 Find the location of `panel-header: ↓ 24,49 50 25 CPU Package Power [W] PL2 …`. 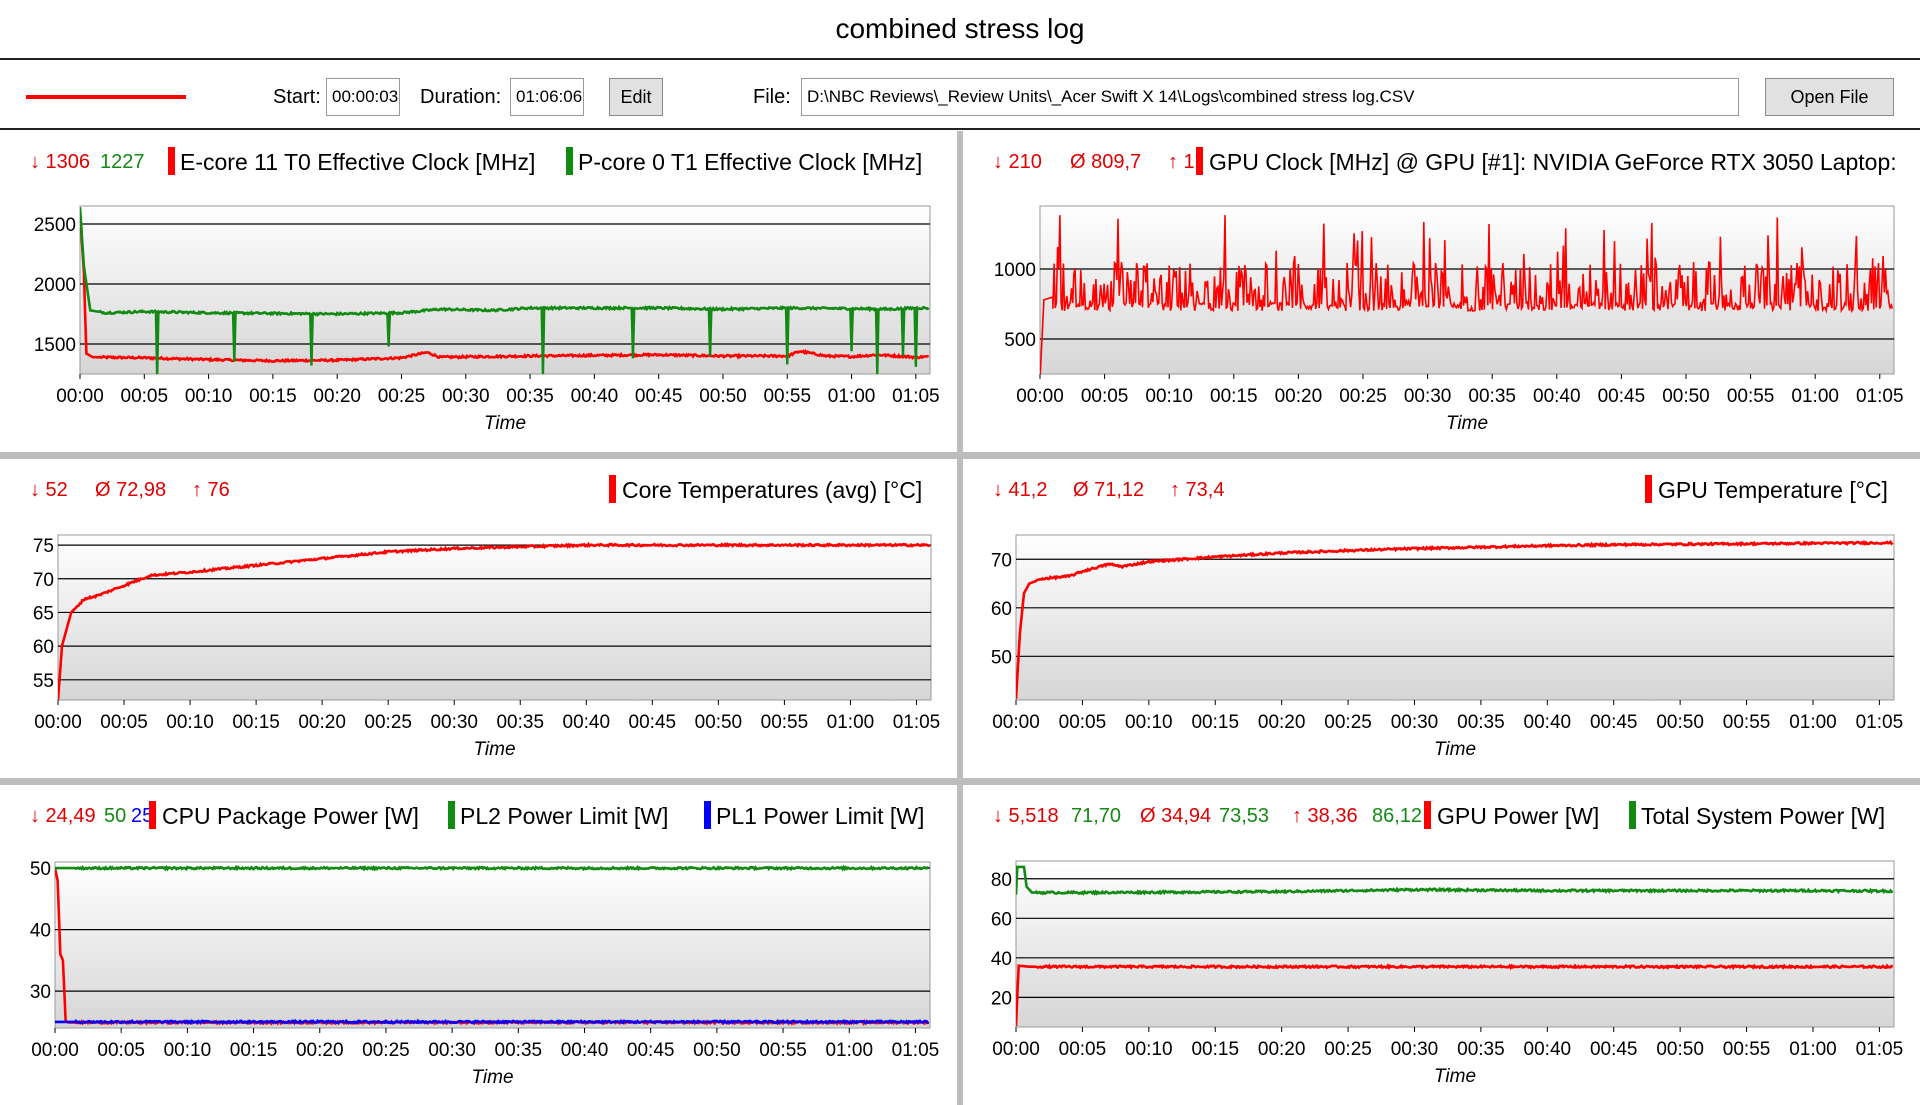

panel-header: ↓ 24,49 50 25 CPU Package Power [W] PL2 … is located at coordinates (478, 815).